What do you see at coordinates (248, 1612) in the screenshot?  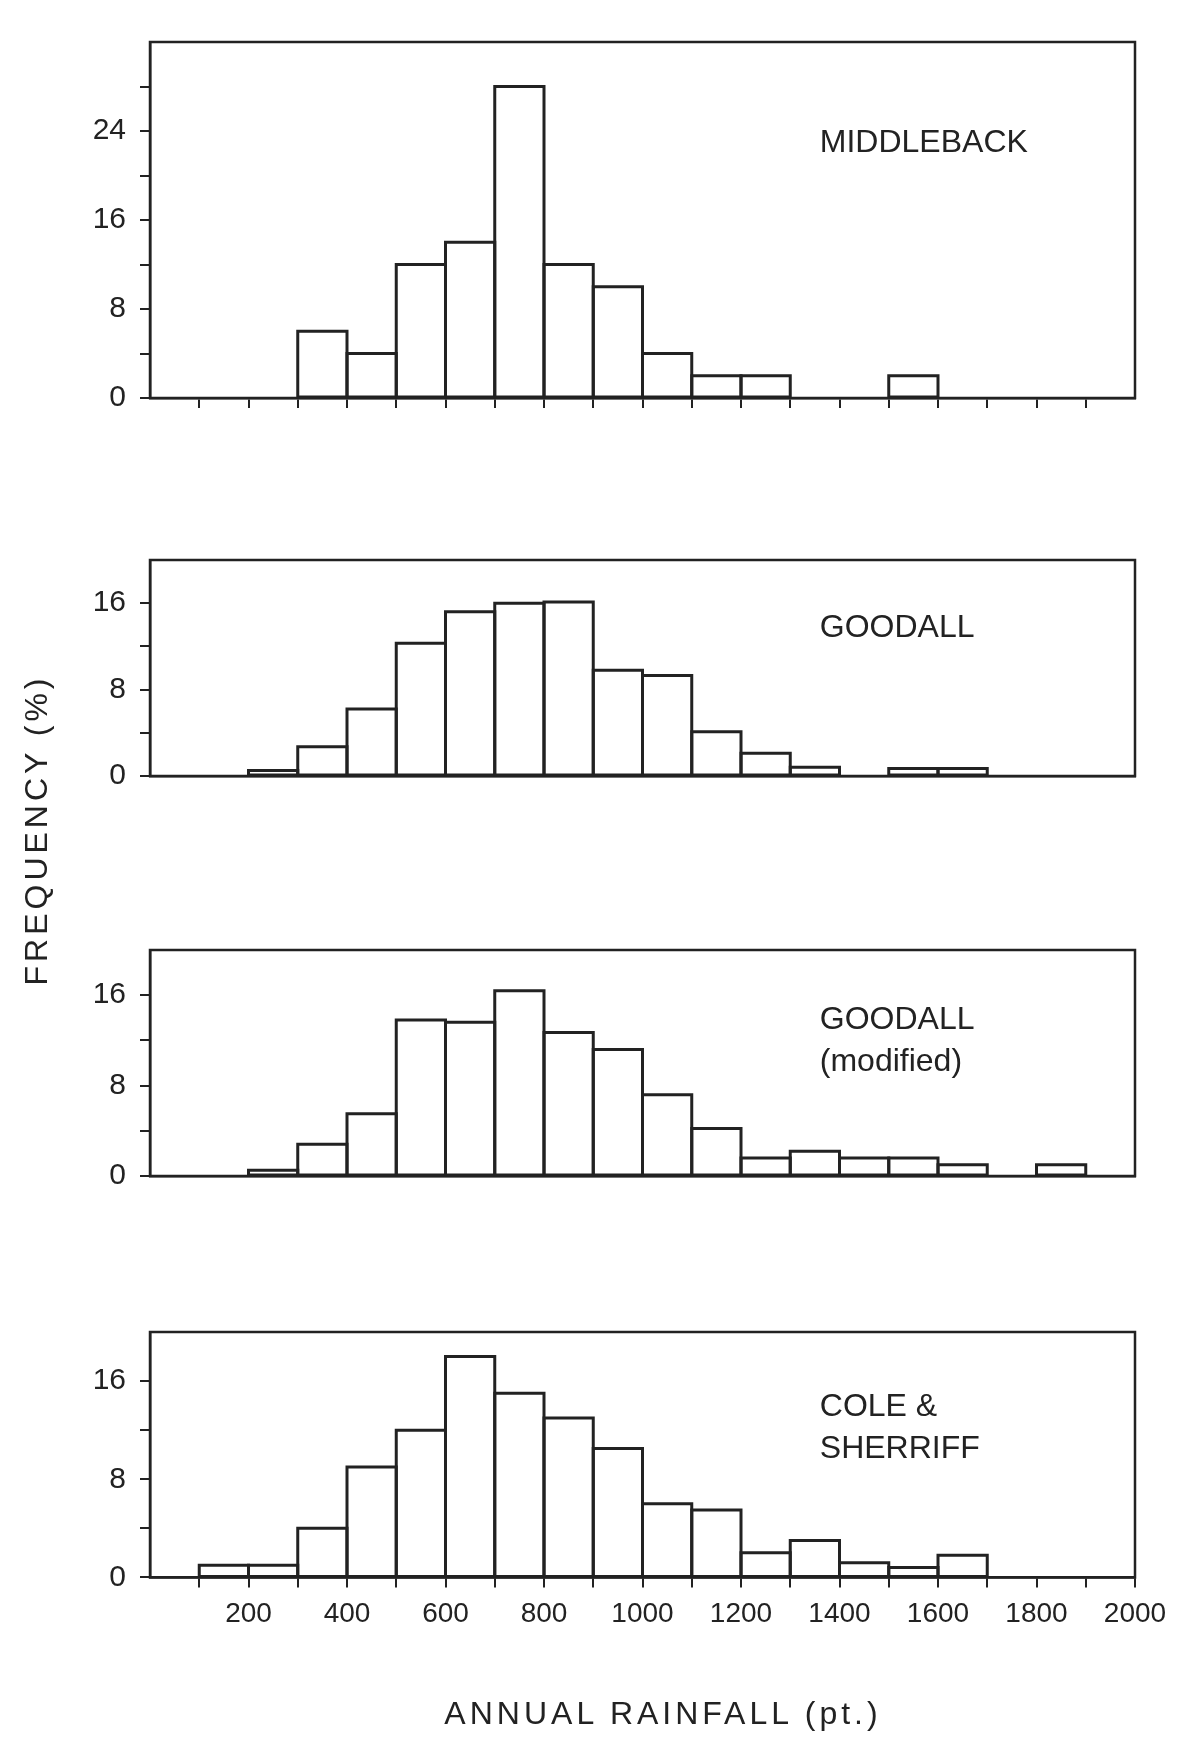 I see `x-tick-label: 200` at bounding box center [248, 1612].